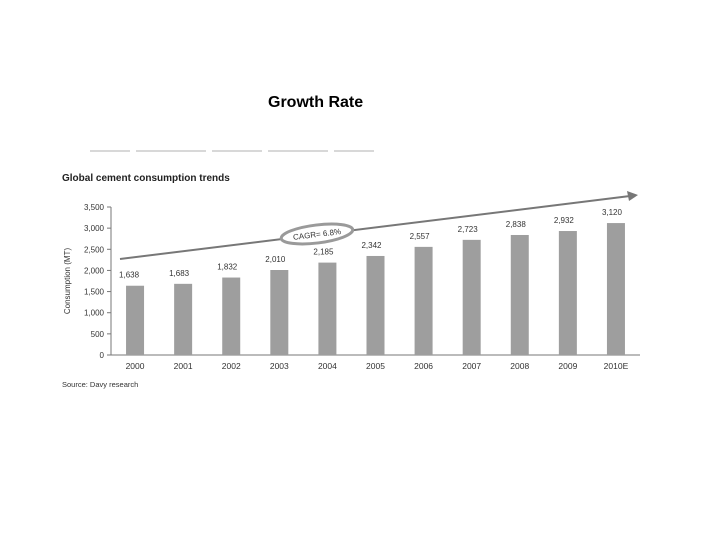 This screenshot has width=728, height=546. What do you see at coordinates (98, 334) in the screenshot?
I see `y-tick-label: 500` at bounding box center [98, 334].